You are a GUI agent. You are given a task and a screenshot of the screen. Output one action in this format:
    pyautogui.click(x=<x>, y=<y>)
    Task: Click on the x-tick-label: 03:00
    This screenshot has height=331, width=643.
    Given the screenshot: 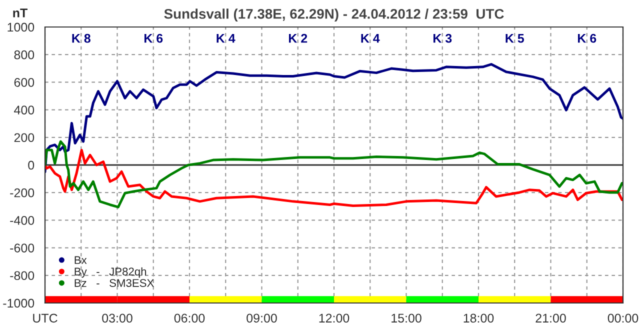 What is the action you would take?
    pyautogui.click(x=117, y=318)
    